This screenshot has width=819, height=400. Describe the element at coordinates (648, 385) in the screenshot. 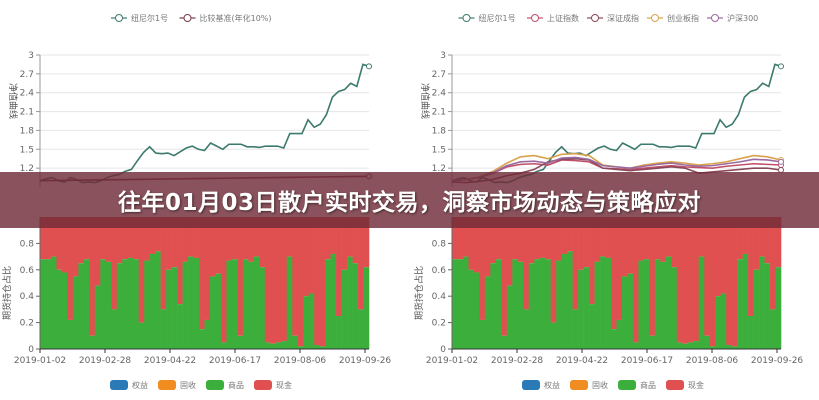

I see `legend-label-2: 商品` at that location.